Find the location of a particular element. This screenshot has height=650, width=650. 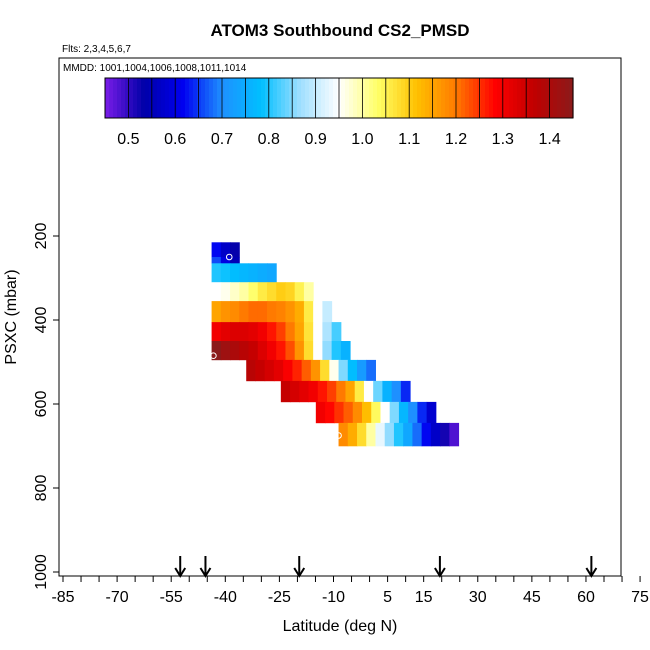

x-tick-label: 60 is located at coordinates (586, 597).